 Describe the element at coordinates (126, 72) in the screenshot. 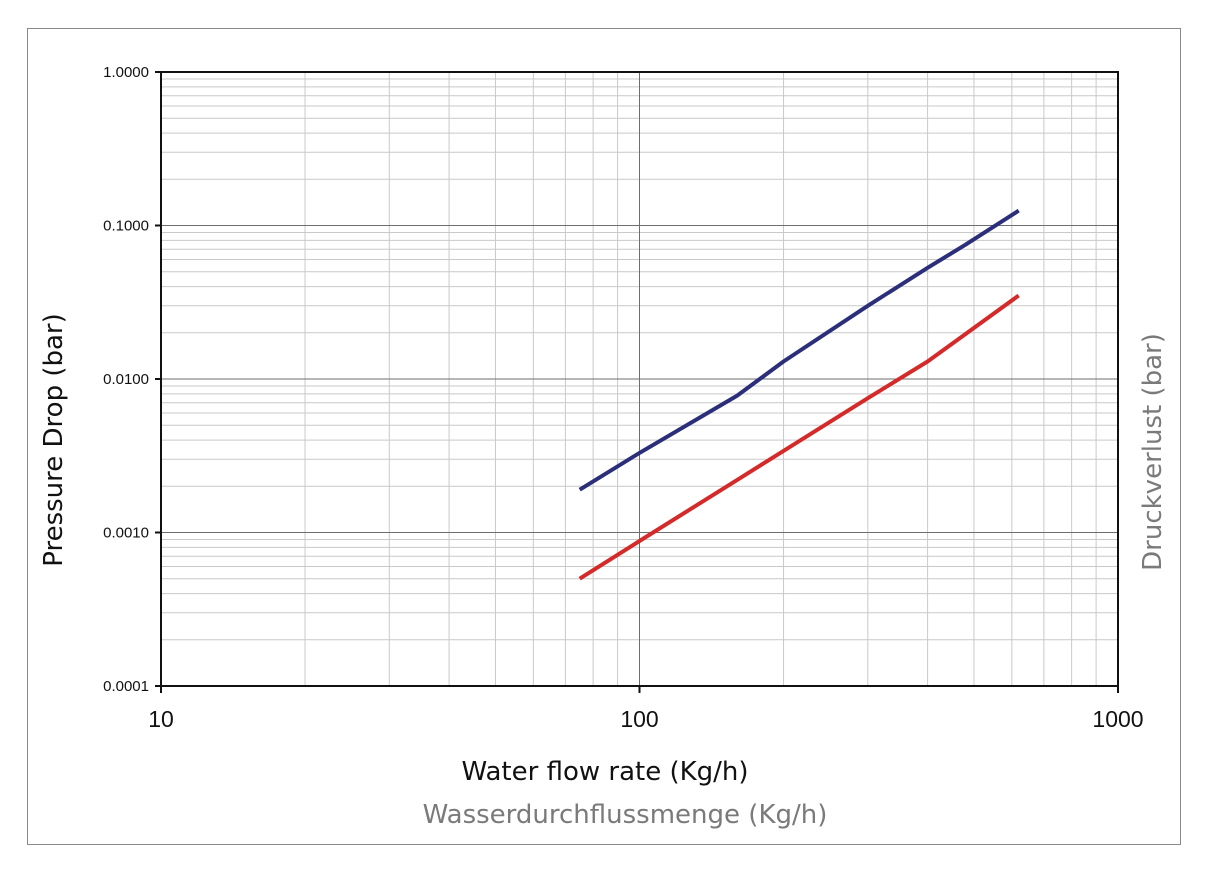

I see `y-tick-label: 1.0000` at that location.